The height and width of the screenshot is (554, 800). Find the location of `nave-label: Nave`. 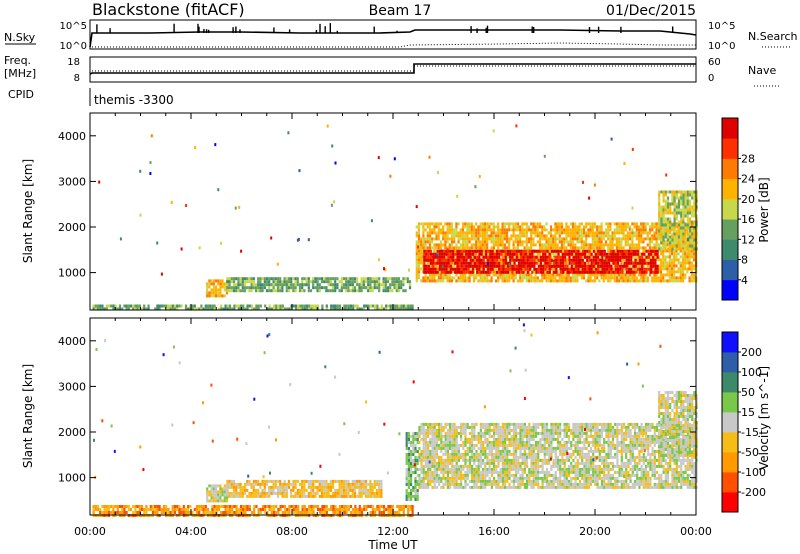

nave-label: Nave is located at coordinates (762, 70).